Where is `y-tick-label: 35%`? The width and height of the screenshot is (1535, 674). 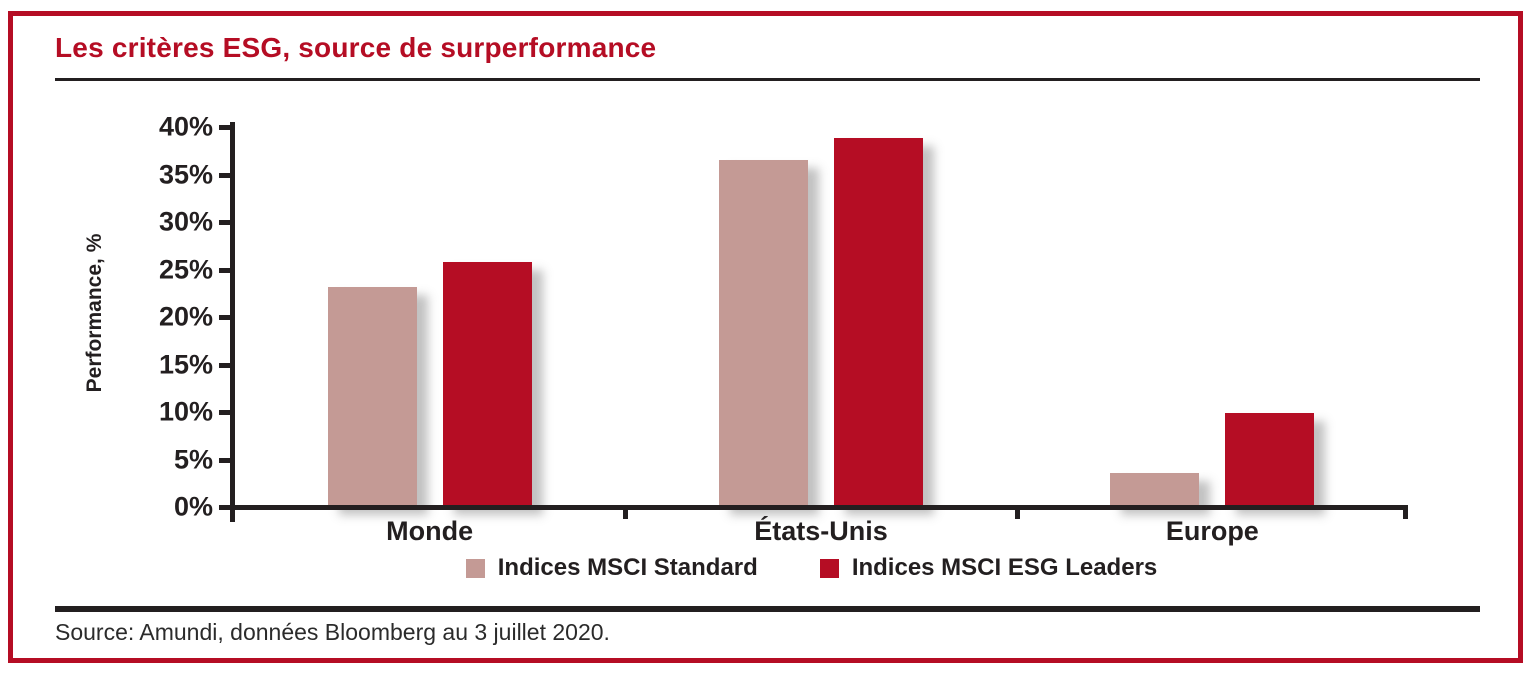 y-tick-label: 35% is located at coordinates (185, 174).